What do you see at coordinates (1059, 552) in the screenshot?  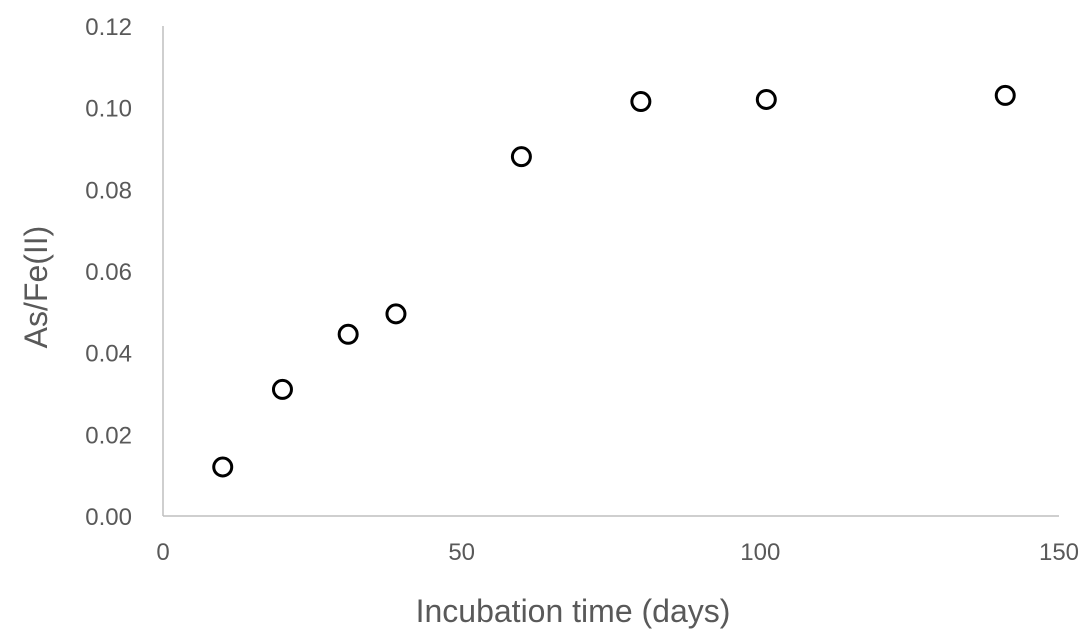 I see `x-tick-label: 150` at bounding box center [1059, 552].